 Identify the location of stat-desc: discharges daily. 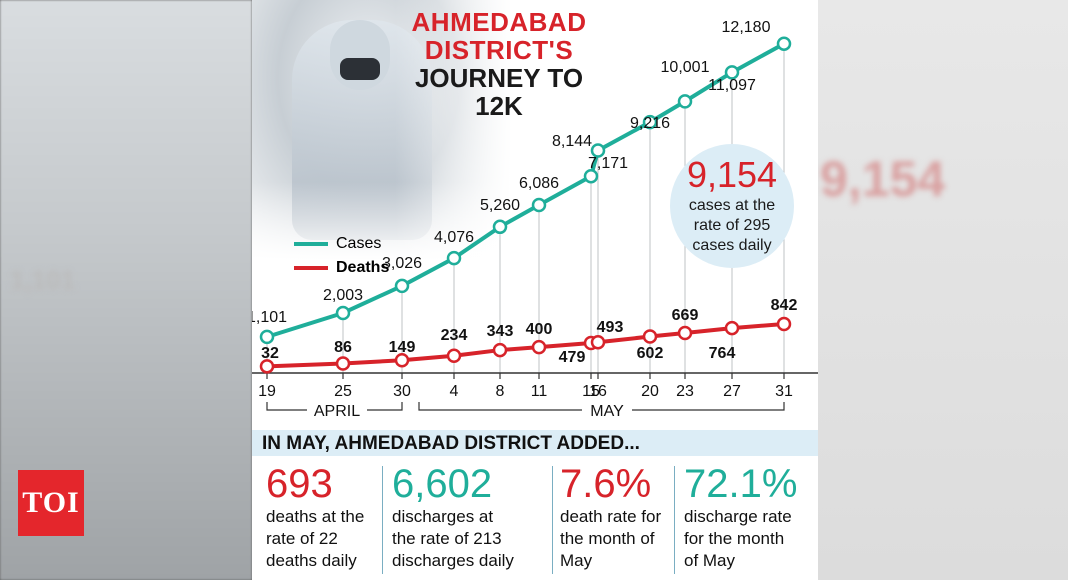
(453, 560).